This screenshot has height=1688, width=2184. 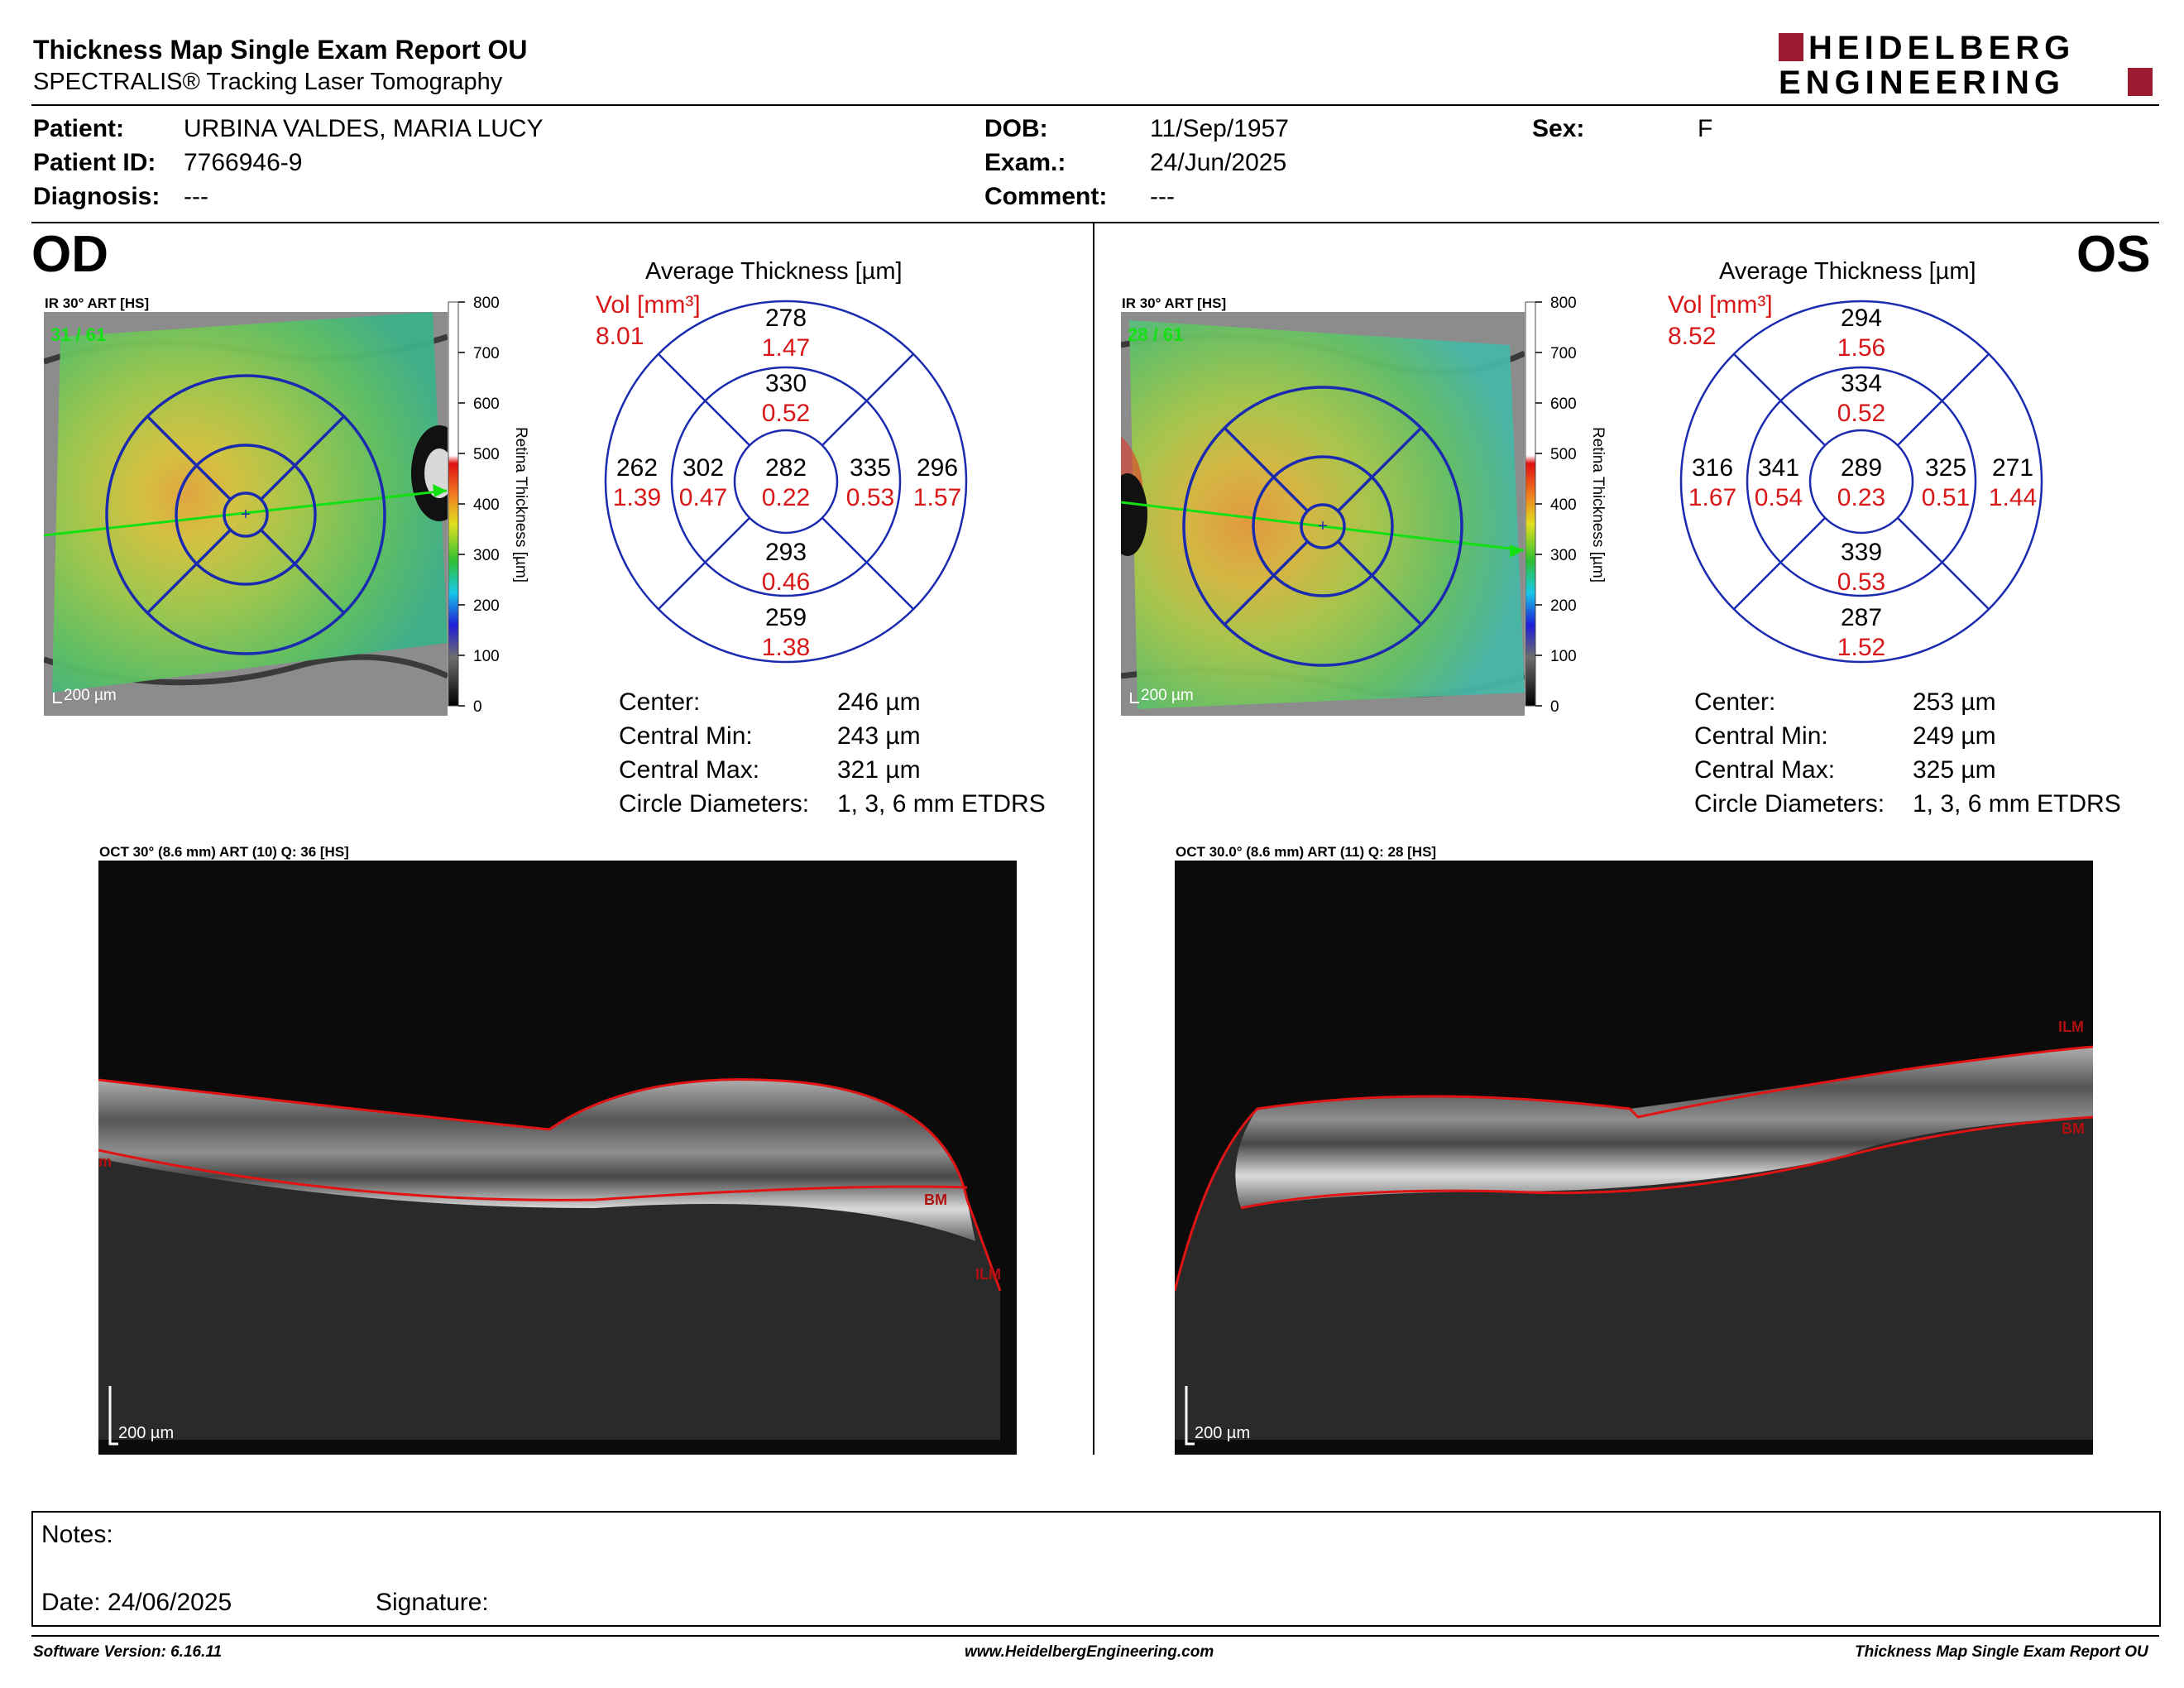 What do you see at coordinates (1096, 1569) in the screenshot?
I see `notes-box: Notes: Date: 24/06/2025 Signature:` at bounding box center [1096, 1569].